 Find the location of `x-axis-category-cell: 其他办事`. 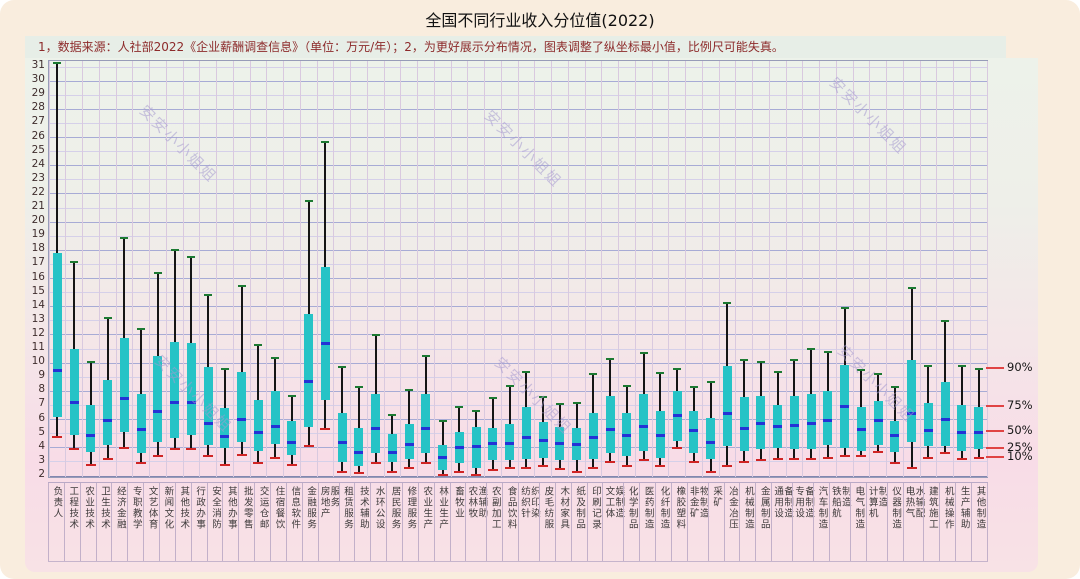

x-axis-category-cell: 其他办事 is located at coordinates (230, 522).